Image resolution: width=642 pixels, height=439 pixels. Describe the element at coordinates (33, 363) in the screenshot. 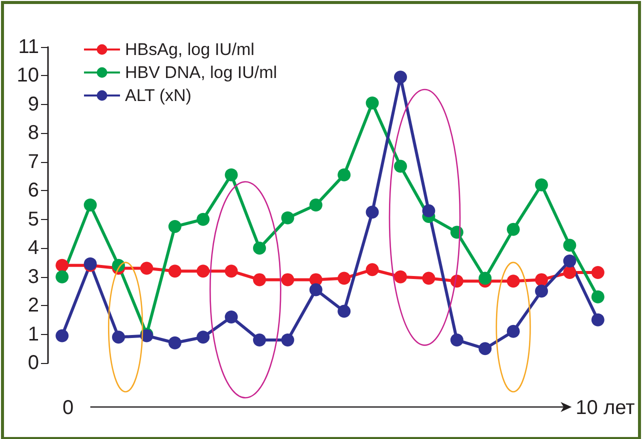

I see `y-tick-label: 0` at that location.